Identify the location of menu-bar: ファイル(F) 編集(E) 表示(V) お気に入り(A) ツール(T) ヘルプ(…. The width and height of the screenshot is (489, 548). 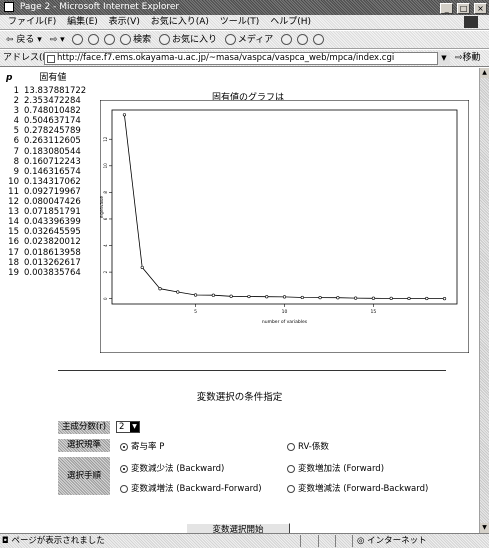
(244, 22).